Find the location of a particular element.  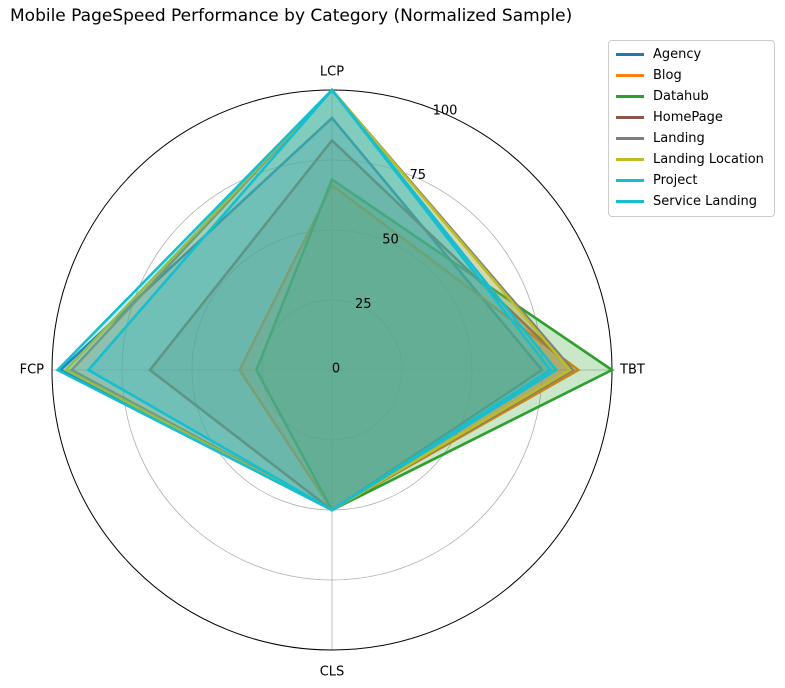

axis-label: LCP is located at coordinates (332, 72).